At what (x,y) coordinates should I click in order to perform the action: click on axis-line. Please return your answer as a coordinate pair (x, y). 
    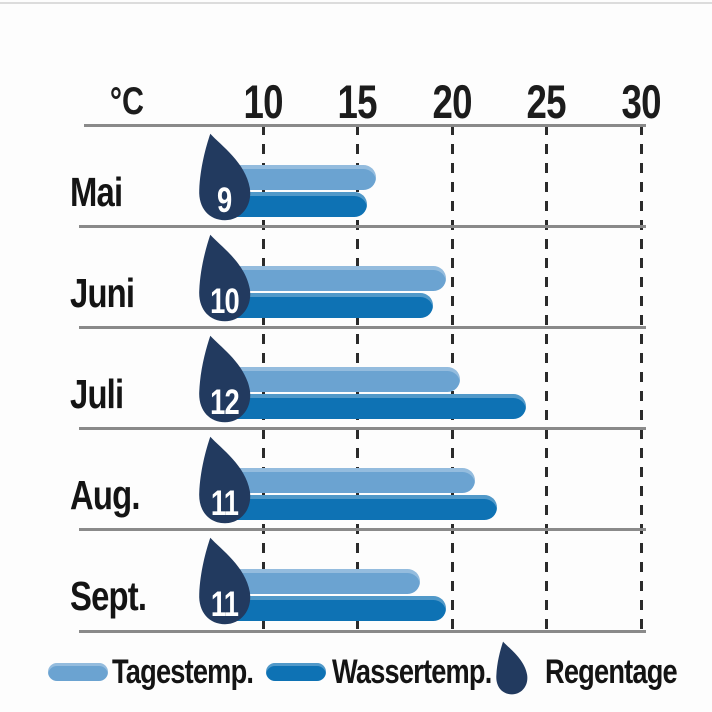
    Looking at the image, I should click on (365, 125).